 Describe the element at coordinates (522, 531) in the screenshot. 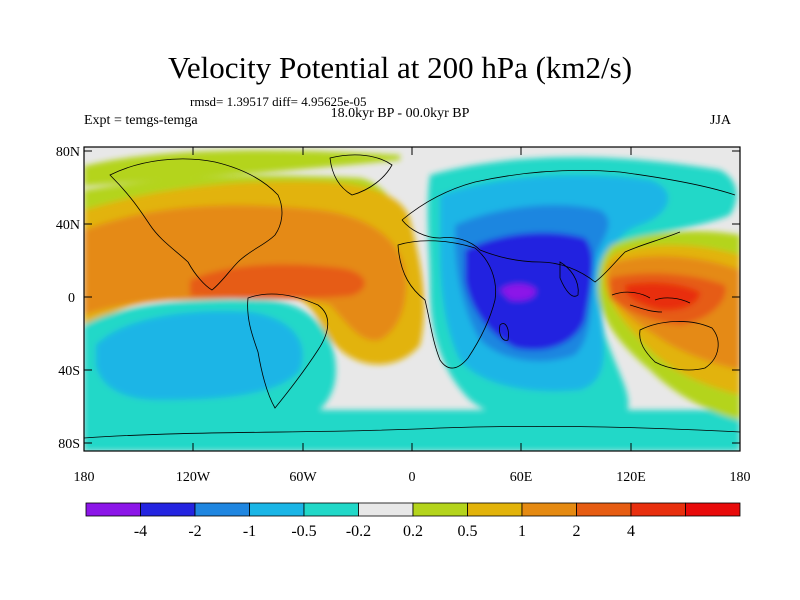

I see `colorbar-label: 1` at that location.